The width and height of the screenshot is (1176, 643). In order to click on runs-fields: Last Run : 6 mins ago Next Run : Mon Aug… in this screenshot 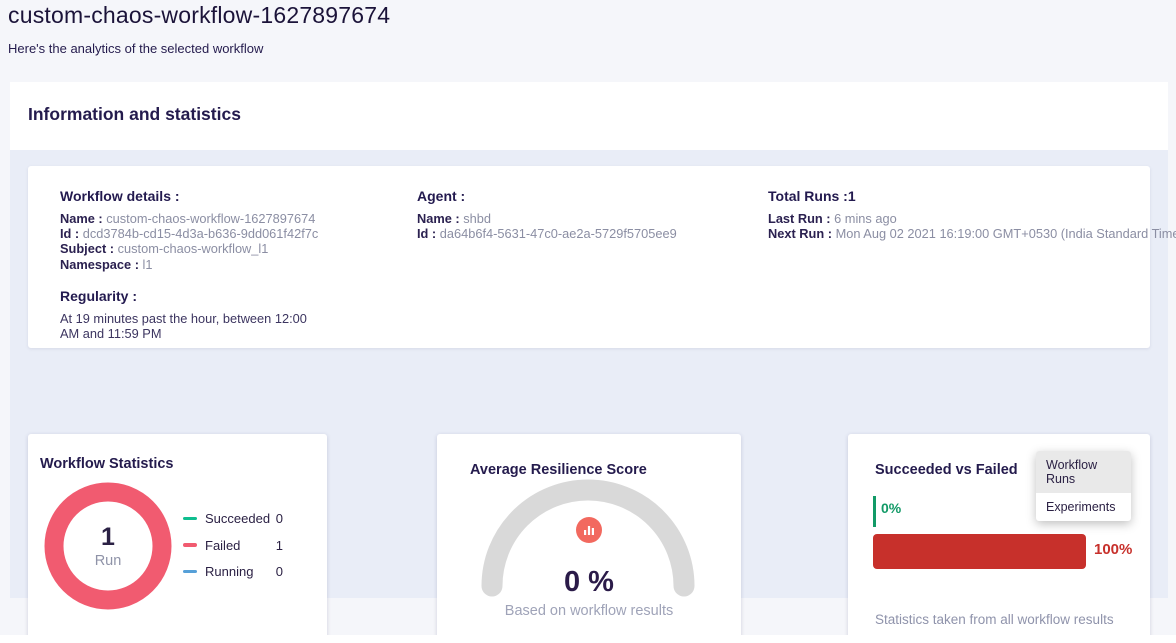, I will do `click(972, 226)`.